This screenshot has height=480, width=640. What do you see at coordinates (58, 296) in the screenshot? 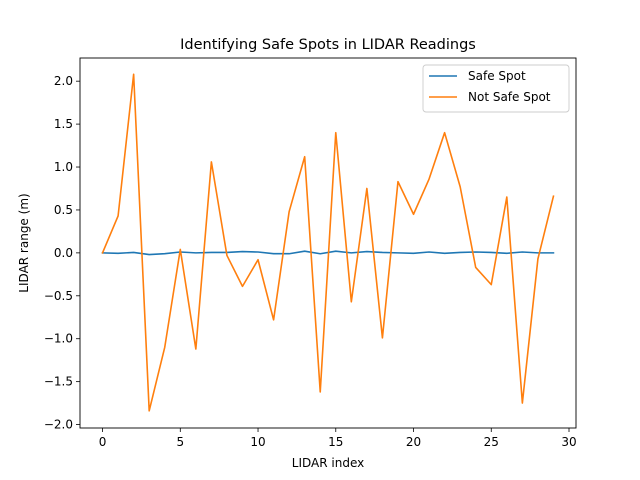
I see `y-tick-label: −0.5` at bounding box center [58, 296].